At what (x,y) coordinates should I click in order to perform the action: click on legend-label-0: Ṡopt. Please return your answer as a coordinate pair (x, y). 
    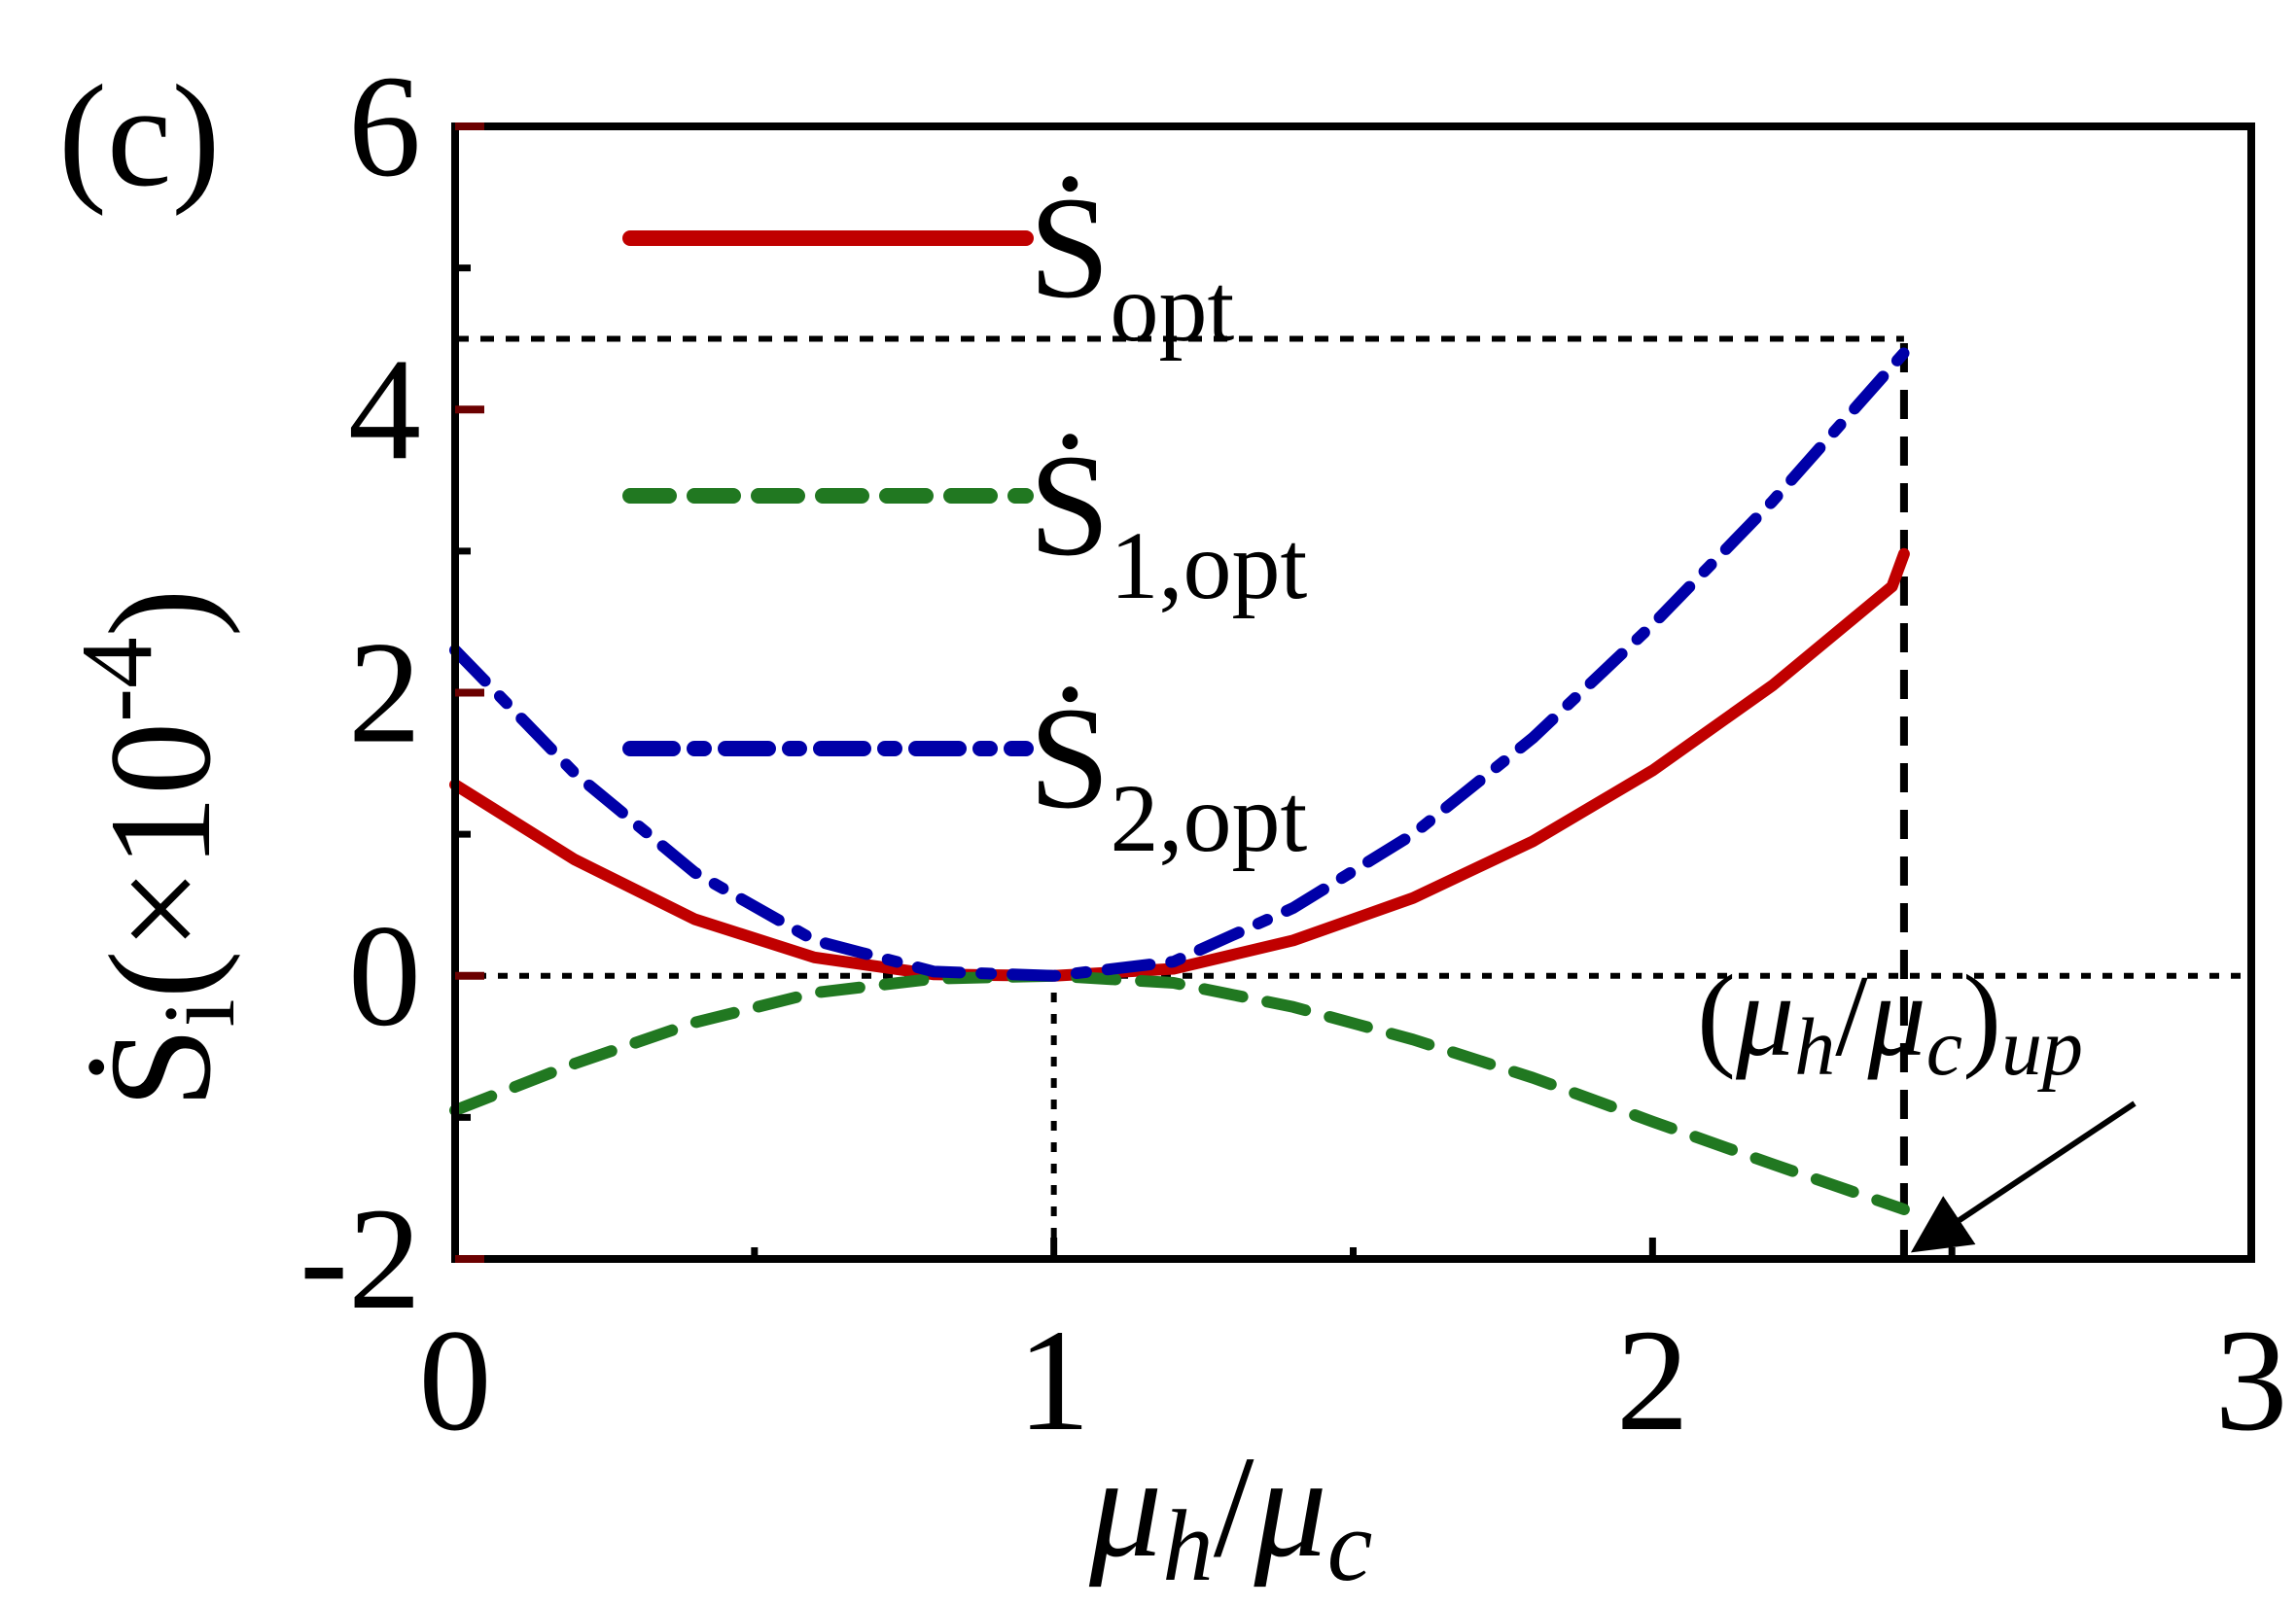
    Looking at the image, I should click on (1132, 264).